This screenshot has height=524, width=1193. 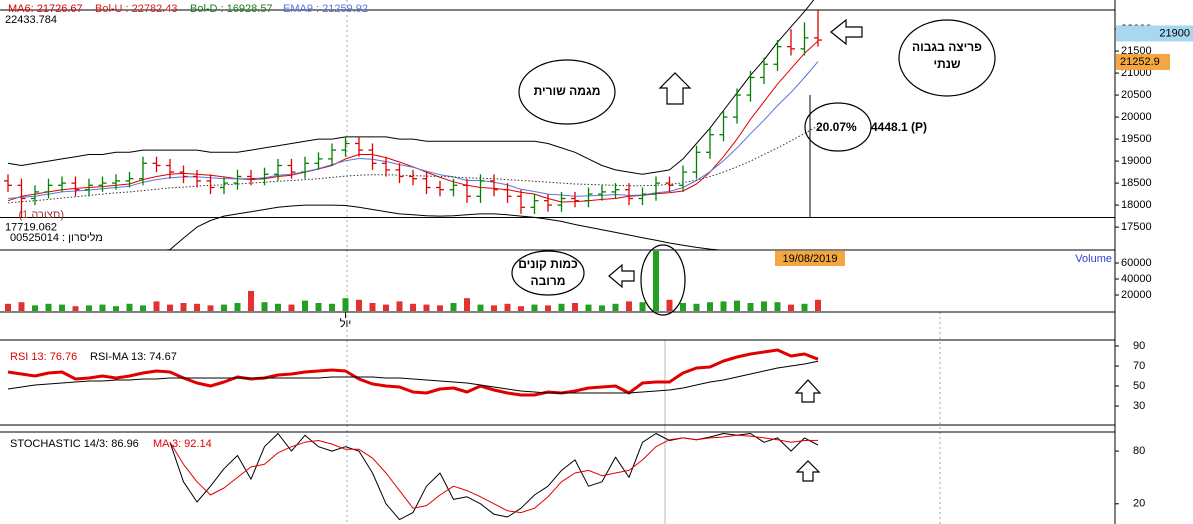 What do you see at coordinates (1174, 33) in the screenshot?
I see `crosshair-price: 21900` at bounding box center [1174, 33].